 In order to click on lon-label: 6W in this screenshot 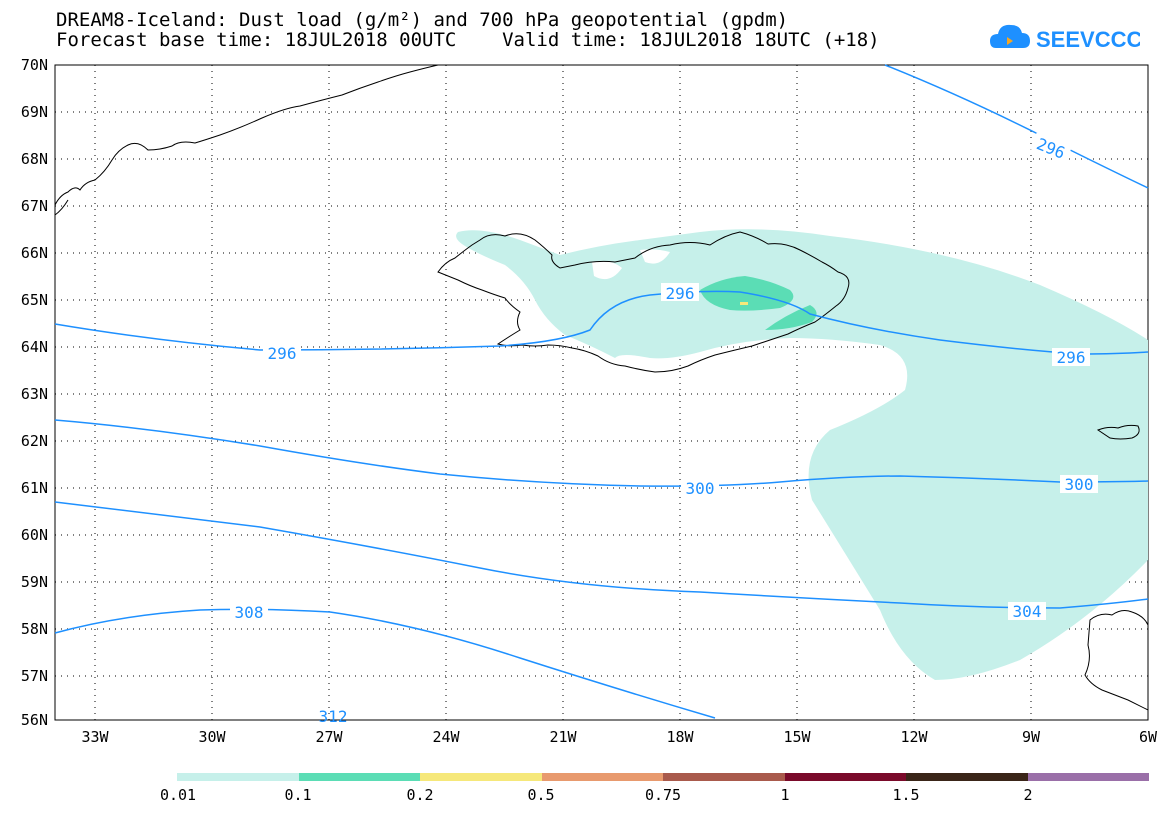, I will do `click(1148, 737)`.